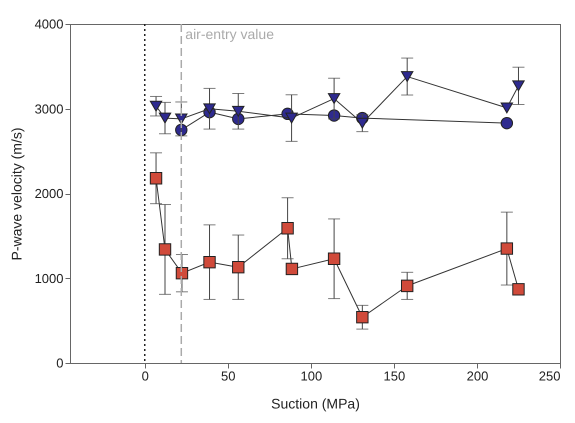 This screenshot has width=575, height=423. What do you see at coordinates (60, 363) in the screenshot?
I see `y-tick-label: 0` at bounding box center [60, 363].